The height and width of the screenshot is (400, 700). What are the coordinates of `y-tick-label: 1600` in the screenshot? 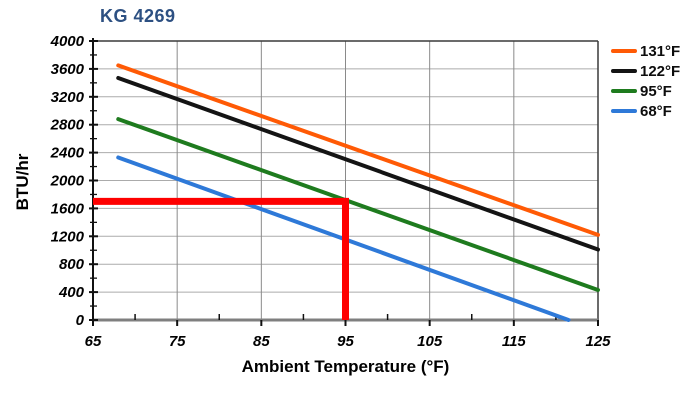 It's located at (68, 208).